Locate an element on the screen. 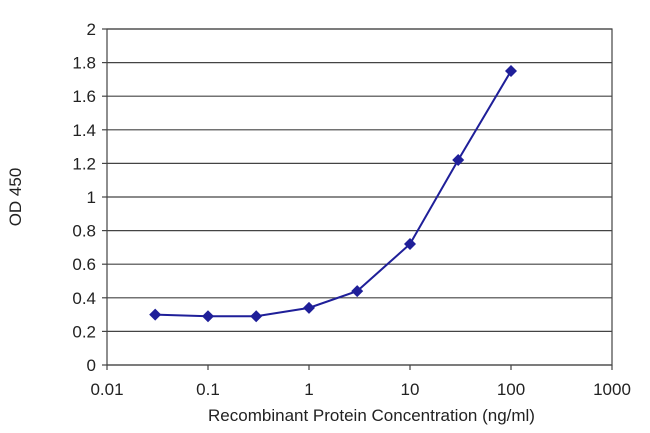 The height and width of the screenshot is (433, 650). x-tick-label: 0.1 is located at coordinates (208, 389).